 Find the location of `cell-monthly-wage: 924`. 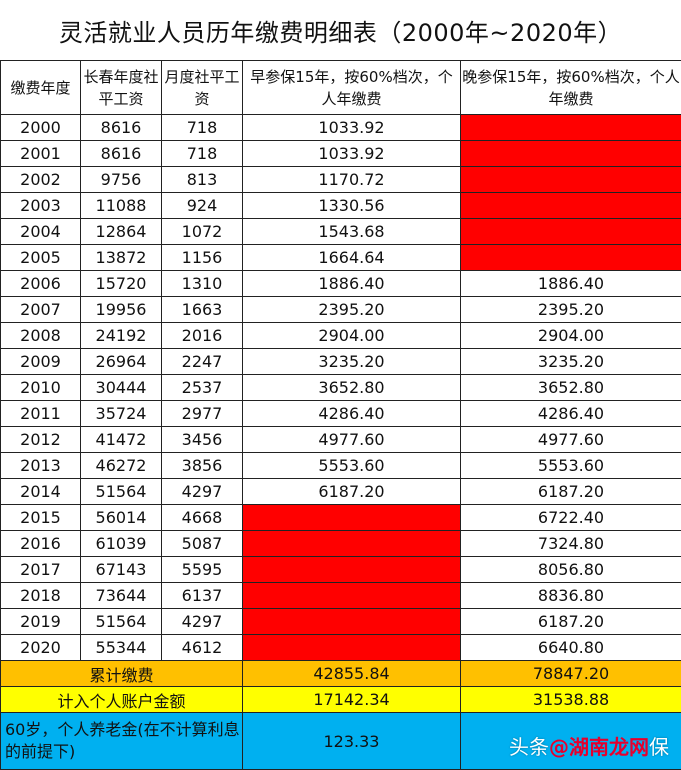

cell-monthly-wage: 924 is located at coordinates (202, 206).